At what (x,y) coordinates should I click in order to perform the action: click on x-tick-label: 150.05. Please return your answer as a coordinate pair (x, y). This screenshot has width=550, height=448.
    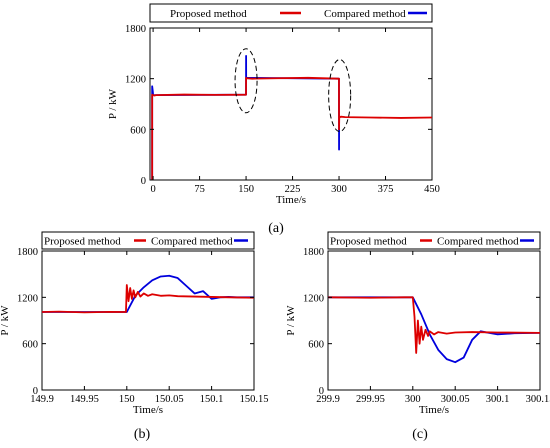
    Looking at the image, I should click on (169, 399).